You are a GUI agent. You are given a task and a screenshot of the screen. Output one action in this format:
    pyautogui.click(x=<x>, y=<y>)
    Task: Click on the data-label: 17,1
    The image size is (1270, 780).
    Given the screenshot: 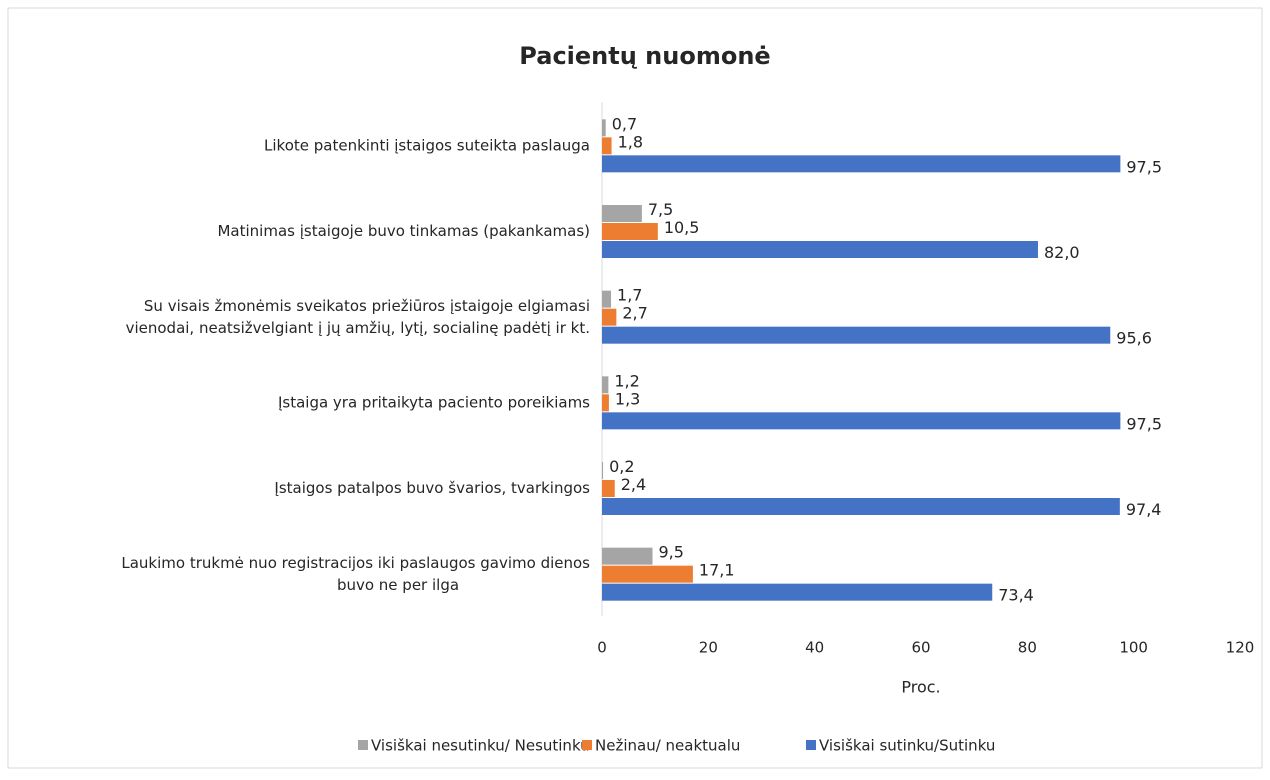 What is the action you would take?
    pyautogui.click(x=717, y=570)
    